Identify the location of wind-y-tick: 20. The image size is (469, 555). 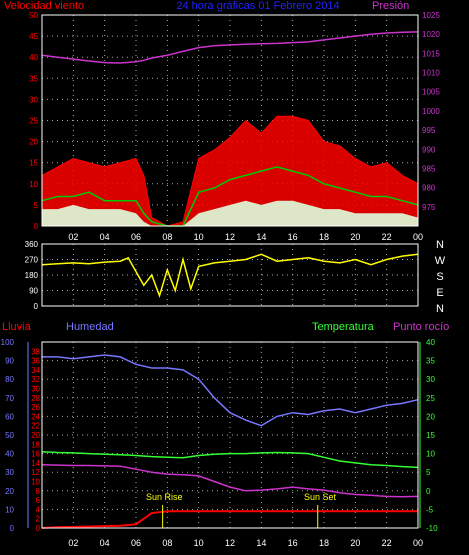
(33, 142).